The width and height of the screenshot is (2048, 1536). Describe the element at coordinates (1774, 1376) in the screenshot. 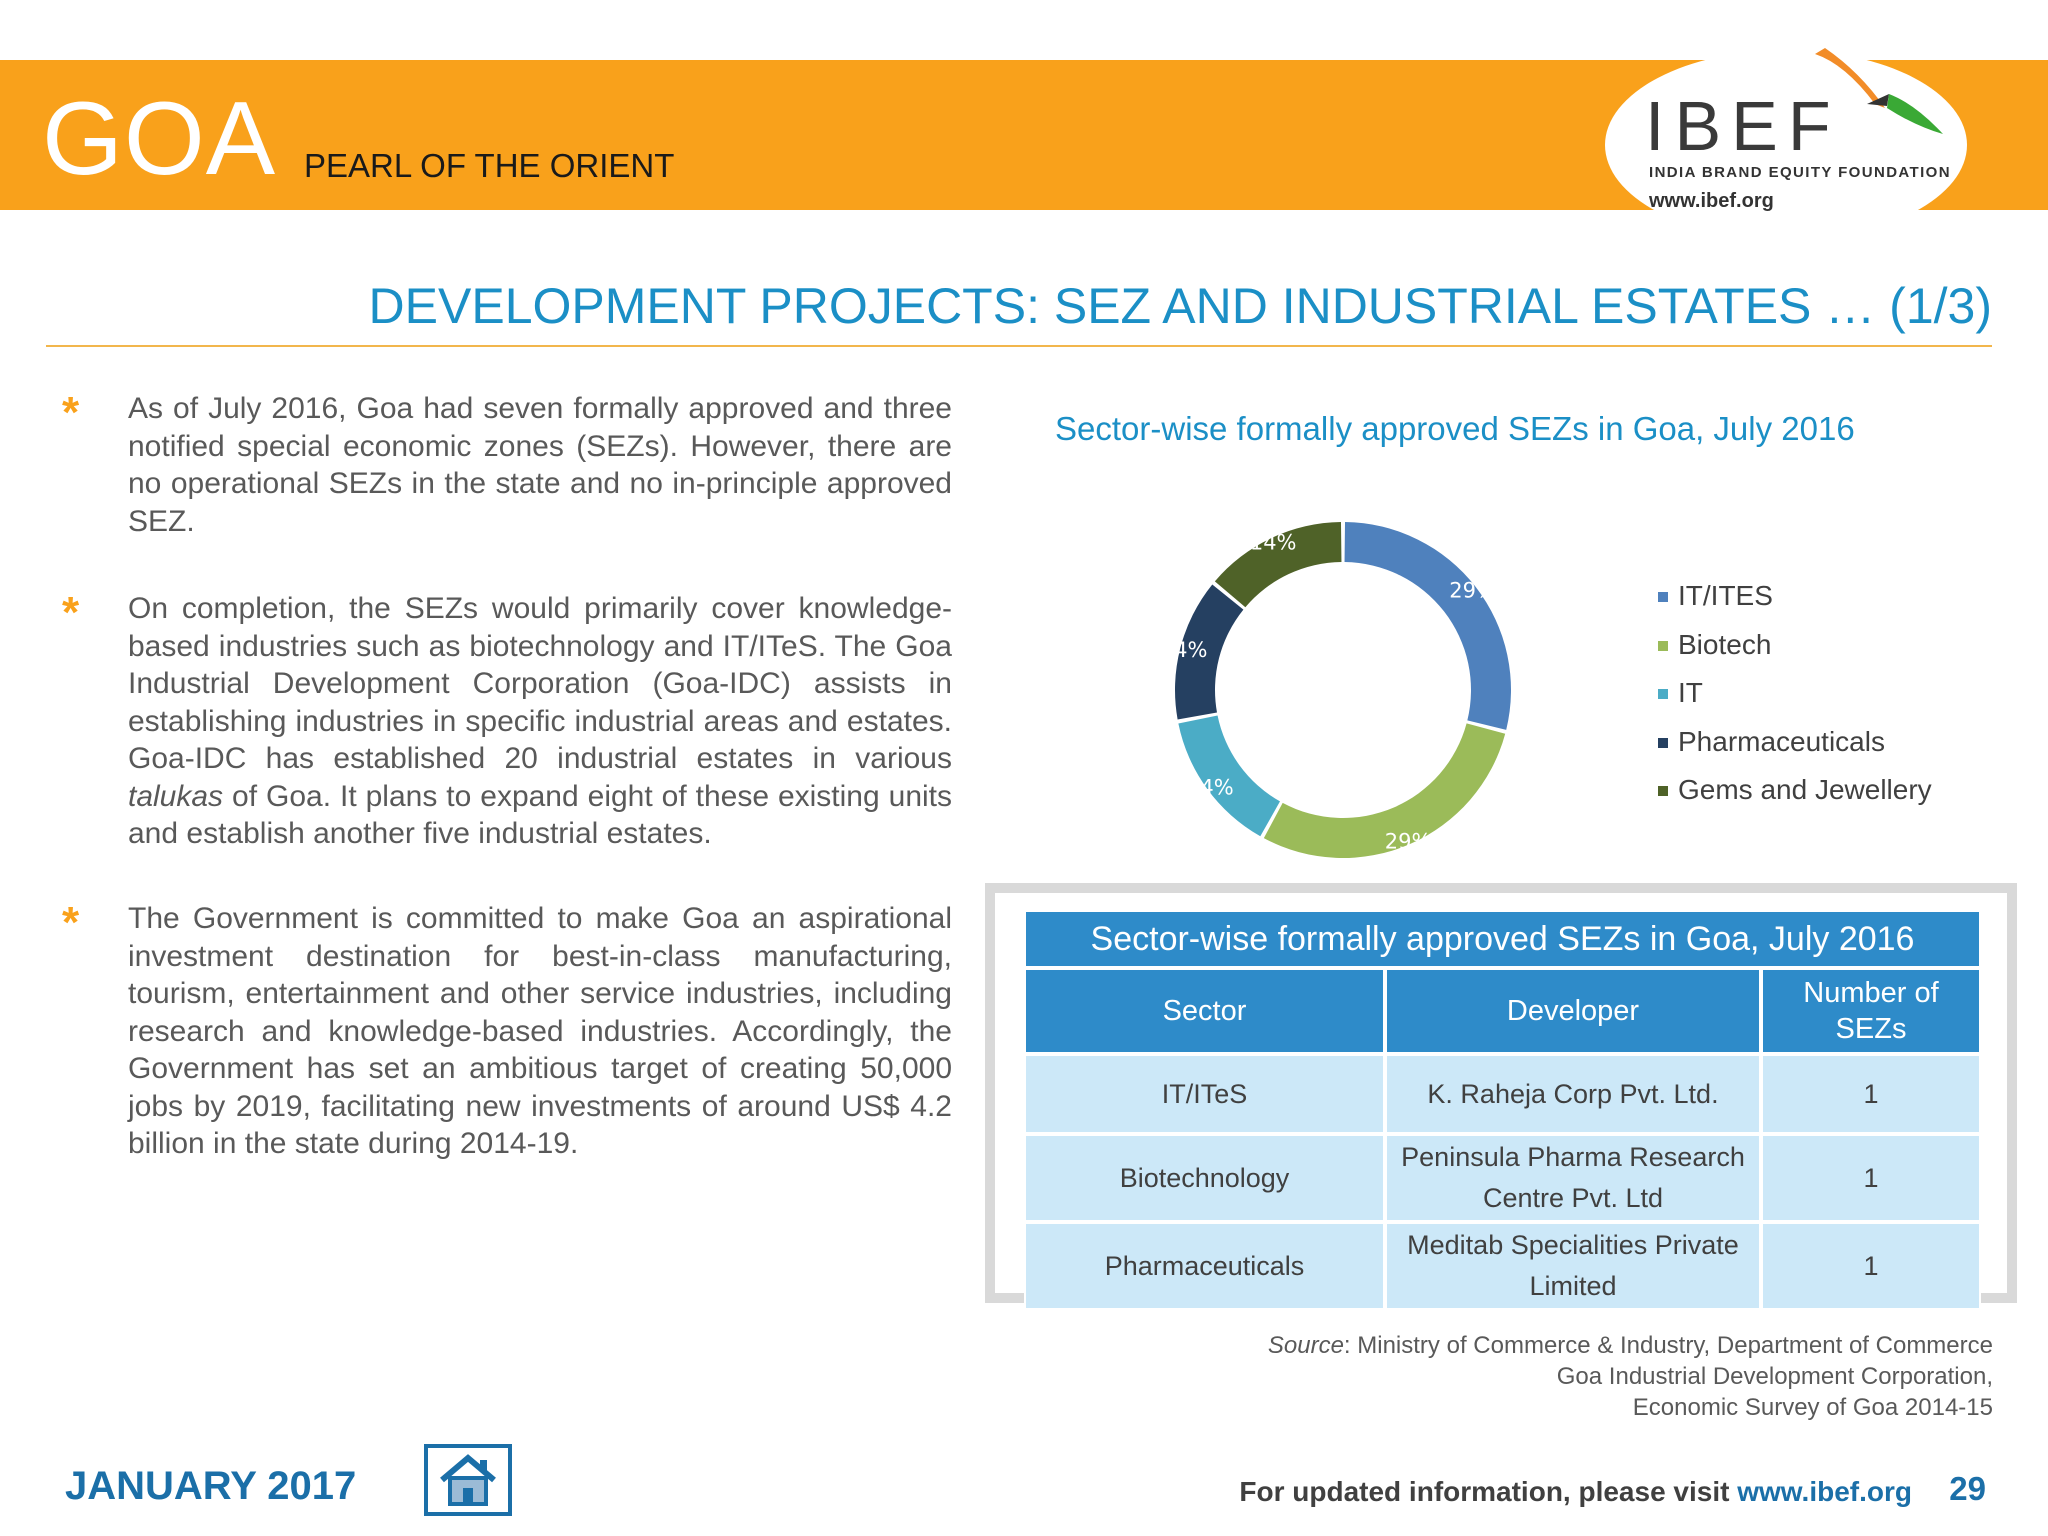

I see `source-line: Goa Industrial Development Corporation,` at that location.